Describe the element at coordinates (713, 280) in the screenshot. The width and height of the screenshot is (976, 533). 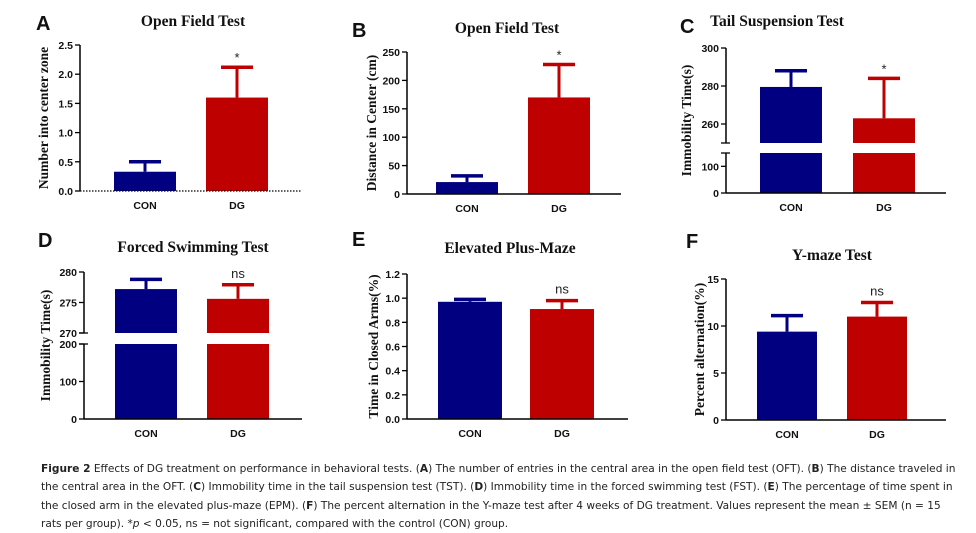
I see `y-tick-label: 15` at that location.